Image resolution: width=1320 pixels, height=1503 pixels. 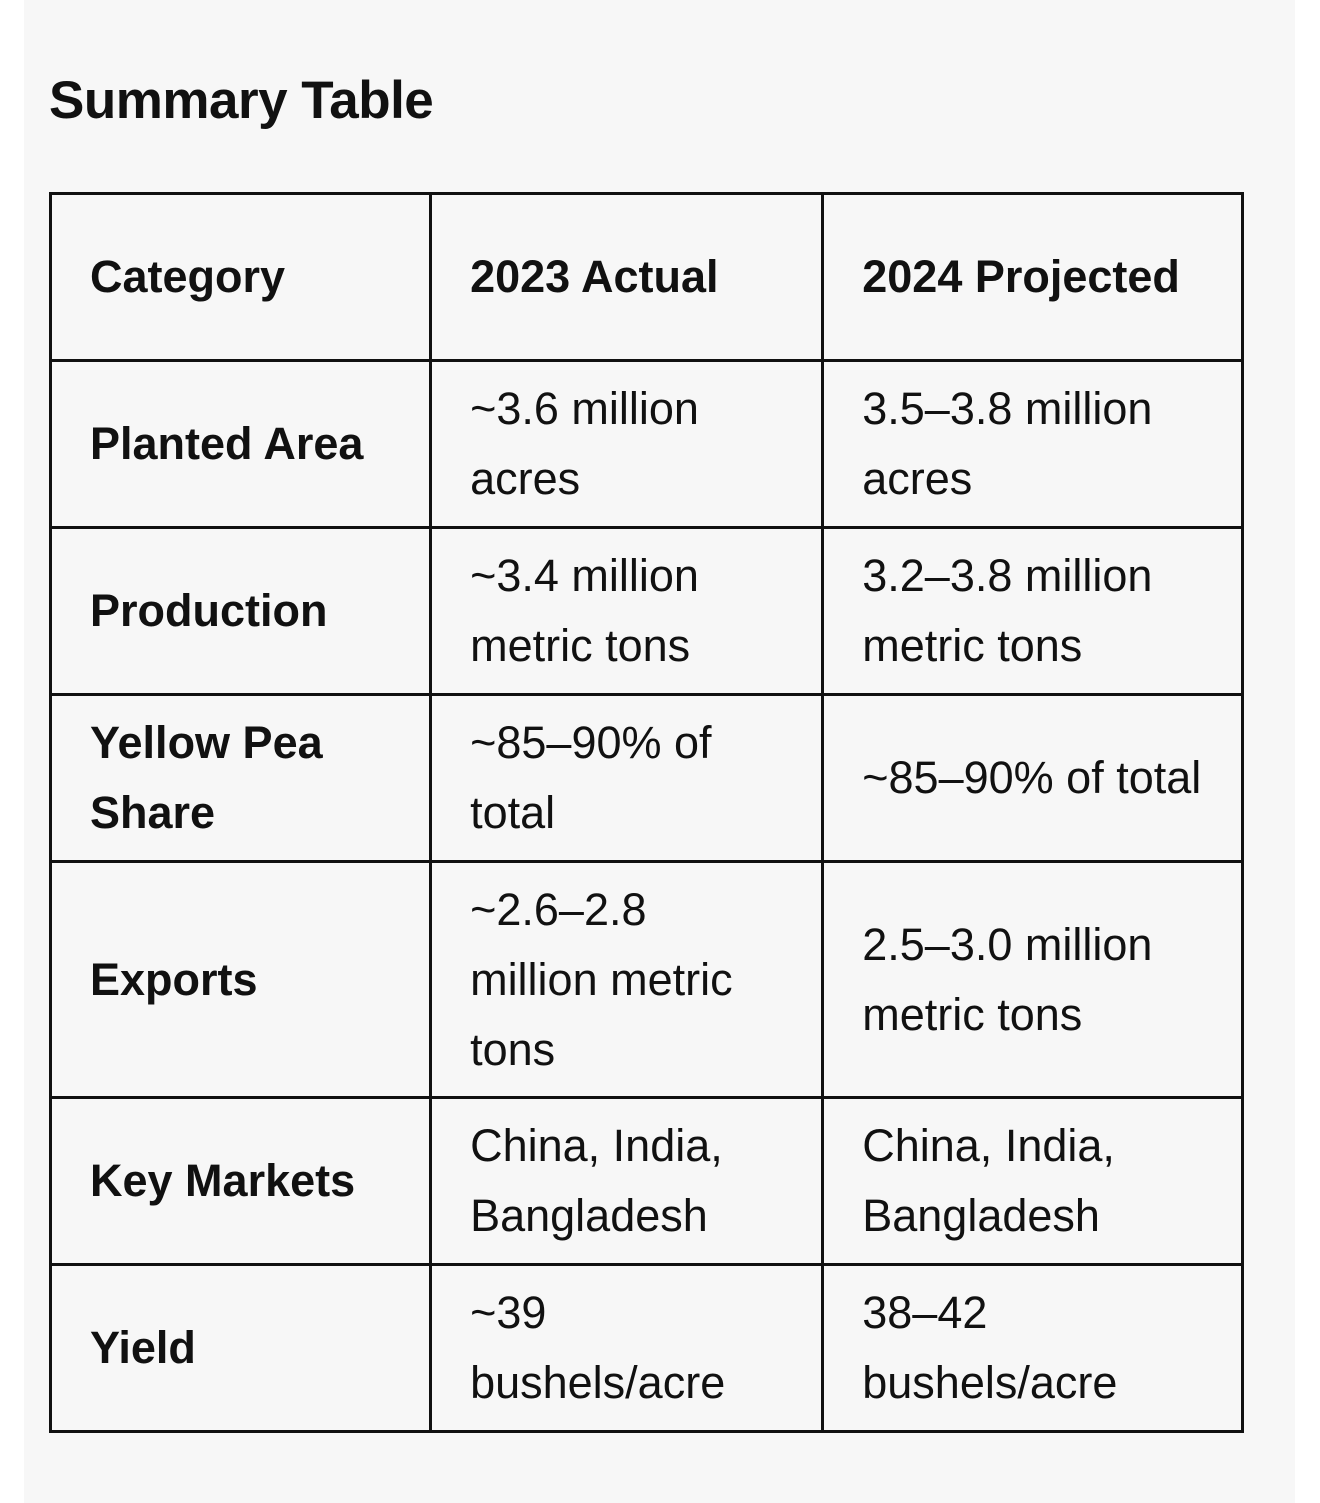 I want to click on table-header-row: Category 2023 Actual 2024 Projected, so click(x=646, y=277).